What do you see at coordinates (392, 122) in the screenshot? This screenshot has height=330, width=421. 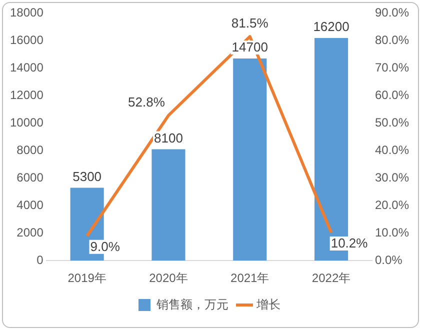 I see `y2-tick-label: 50.0%` at bounding box center [392, 122].